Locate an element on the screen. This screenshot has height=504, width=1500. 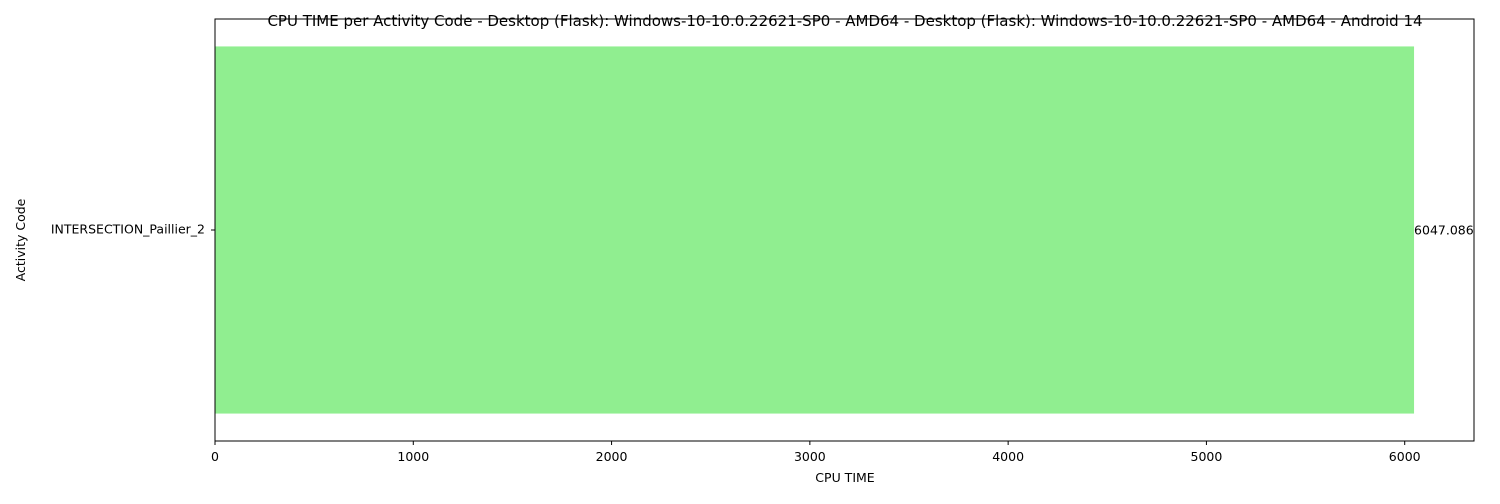
y-axis-label: Activity Code is located at coordinates (20, 239).